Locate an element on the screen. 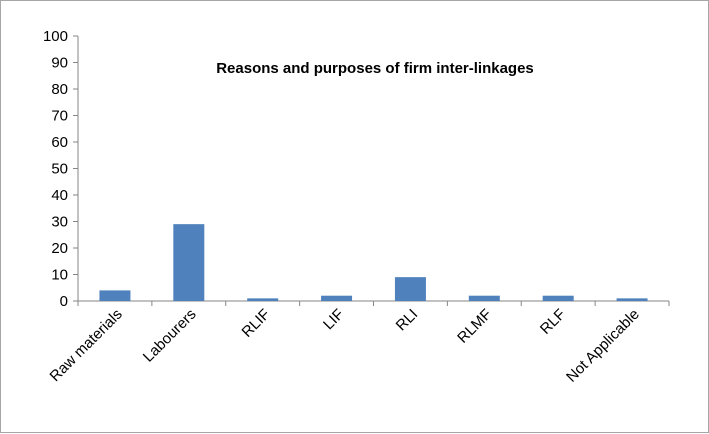  x-tick-label: RLI is located at coordinates (407, 320).